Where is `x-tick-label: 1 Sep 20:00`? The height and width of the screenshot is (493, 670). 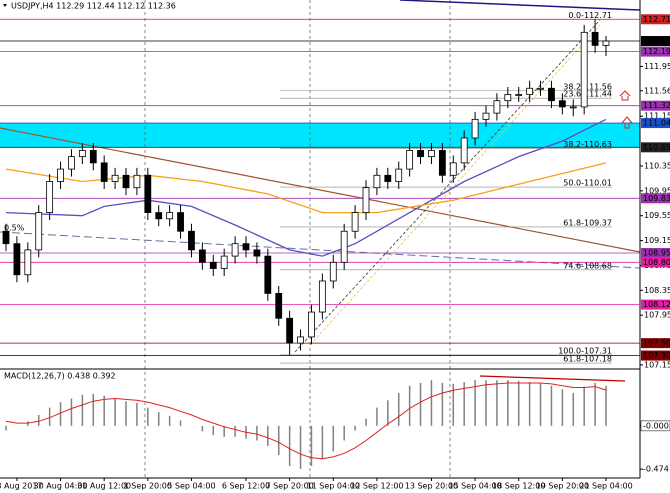
x-tick-label: 1 Sep 20:00 is located at coordinates (148, 486).